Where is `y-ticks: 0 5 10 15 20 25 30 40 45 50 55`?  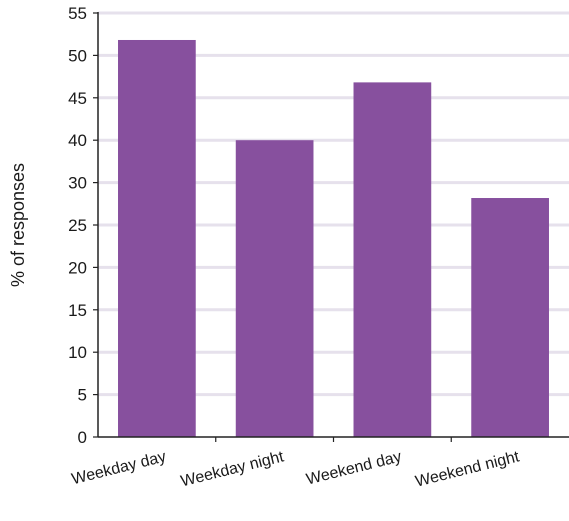 y-ticks: 0 5 10 15 20 25 30 40 45 50 55 is located at coordinates (83, 225).